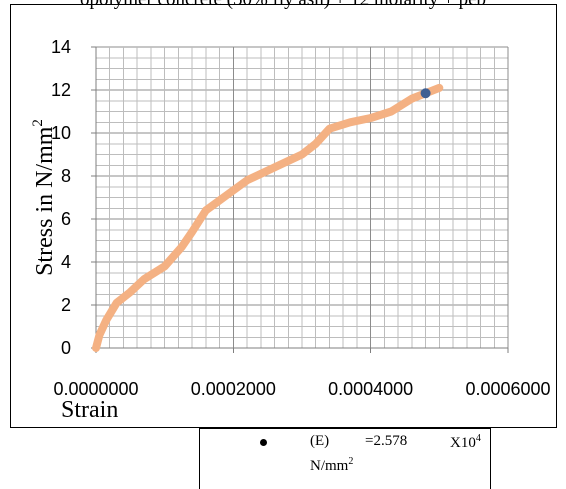  Describe the element at coordinates (66, 348) in the screenshot. I see `y-tick-label: 0` at that location.